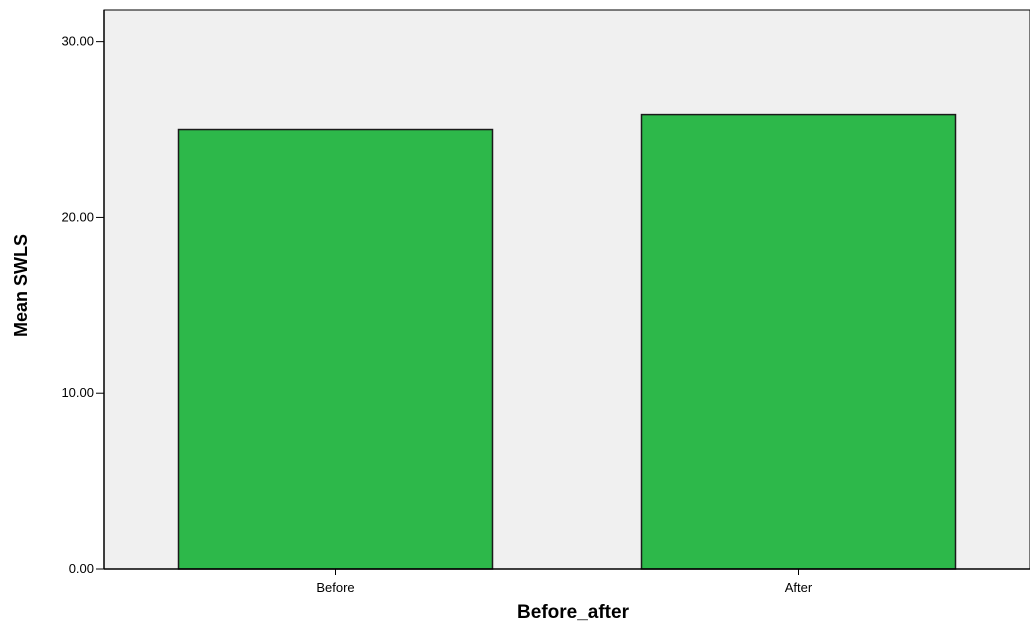 The width and height of the screenshot is (1030, 630). What do you see at coordinates (81, 568) in the screenshot?
I see `y-tick-label: 0.00` at bounding box center [81, 568].